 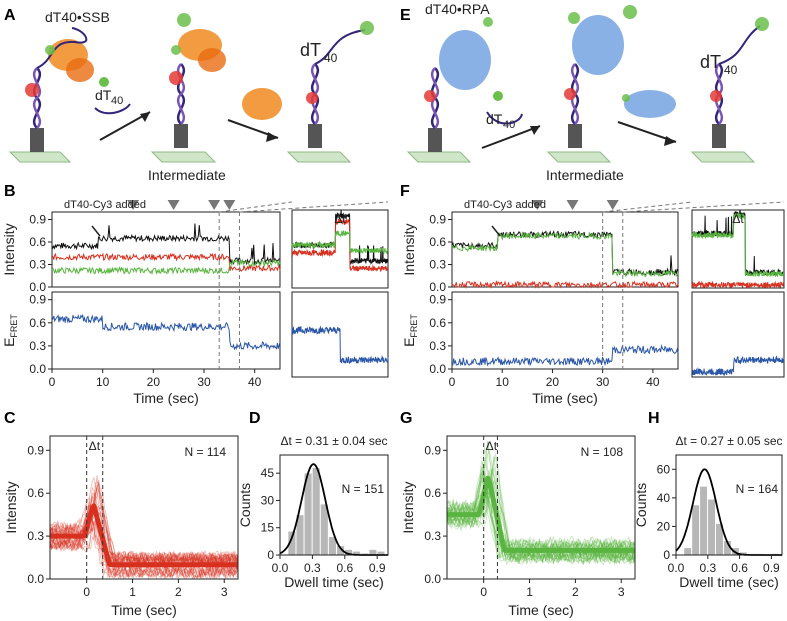 I want to click on mean-trace, so click(x=144, y=535).